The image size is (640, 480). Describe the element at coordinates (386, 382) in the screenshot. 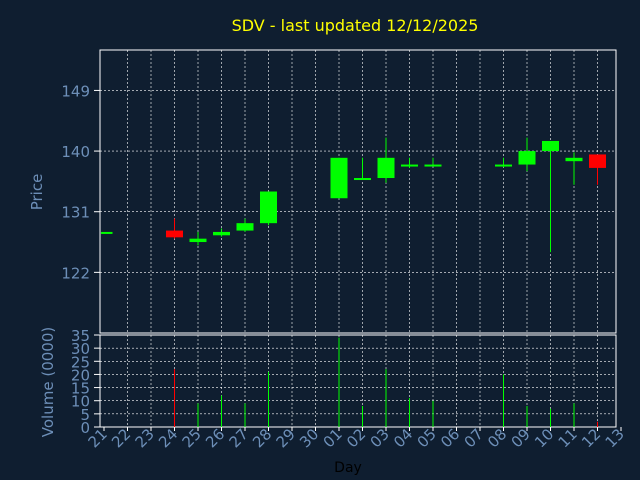

I see `volume-bars` at that location.